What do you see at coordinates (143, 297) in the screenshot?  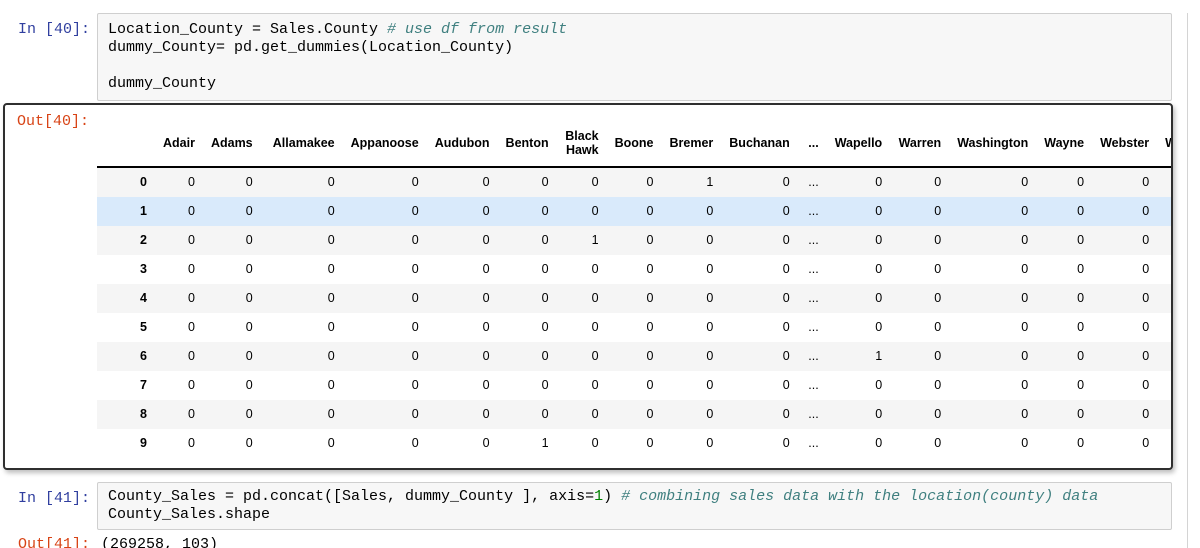 I see `row-index-cell: 4` at bounding box center [143, 297].